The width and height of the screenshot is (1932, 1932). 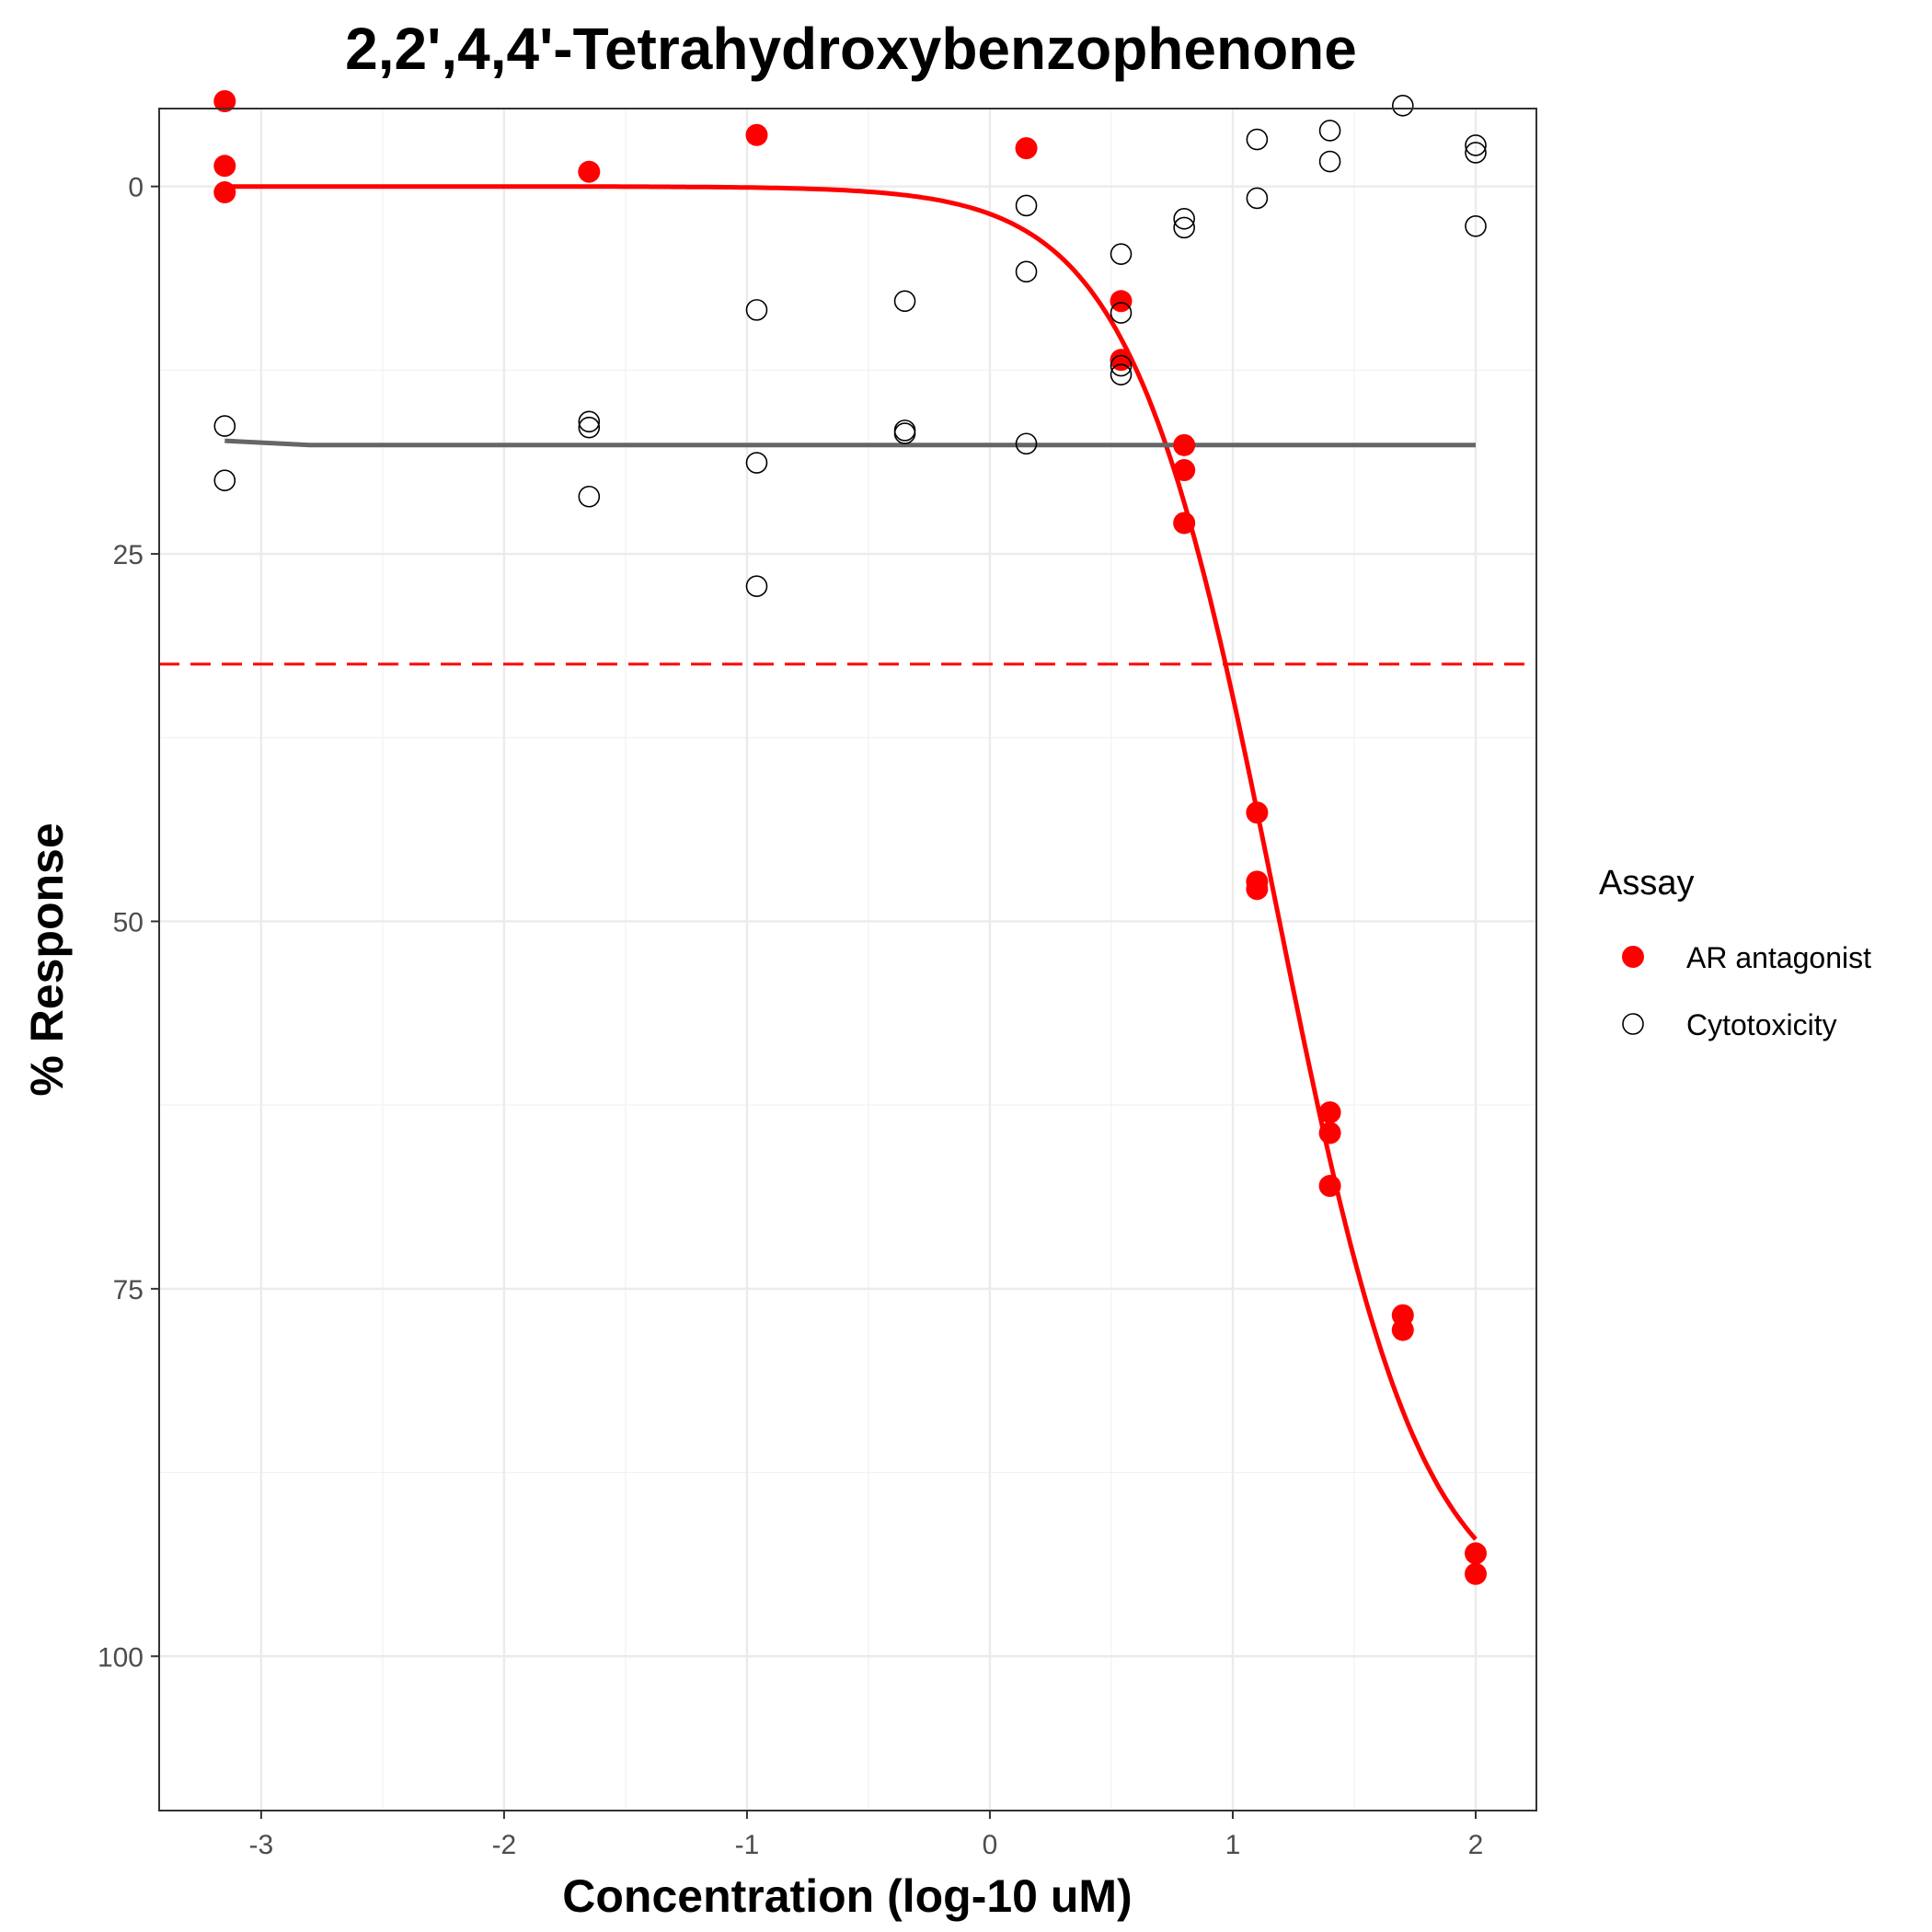 I want to click on y-tick-label: 100, so click(x=121, y=1657).